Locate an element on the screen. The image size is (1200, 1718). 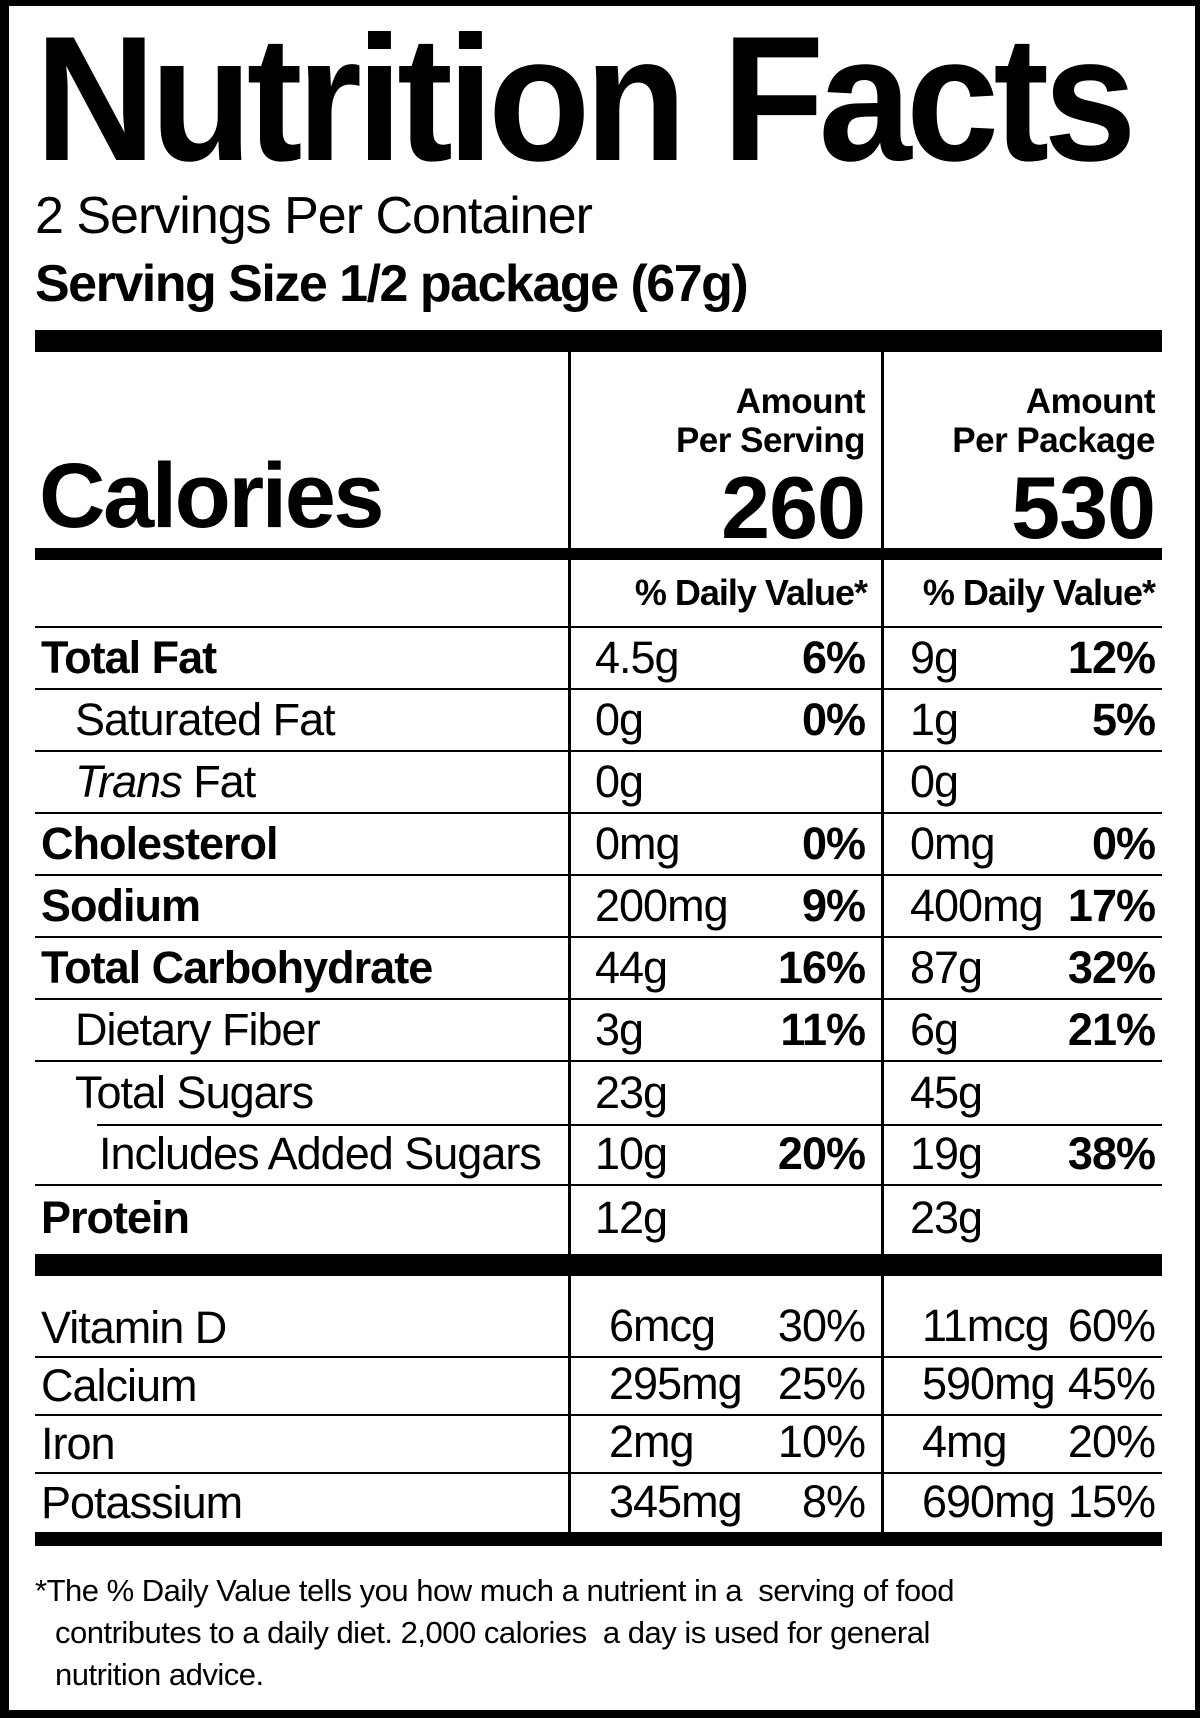
nutrient-row: Total Carbohydrate 44g 16% 87g 32% is located at coordinates (598, 969).